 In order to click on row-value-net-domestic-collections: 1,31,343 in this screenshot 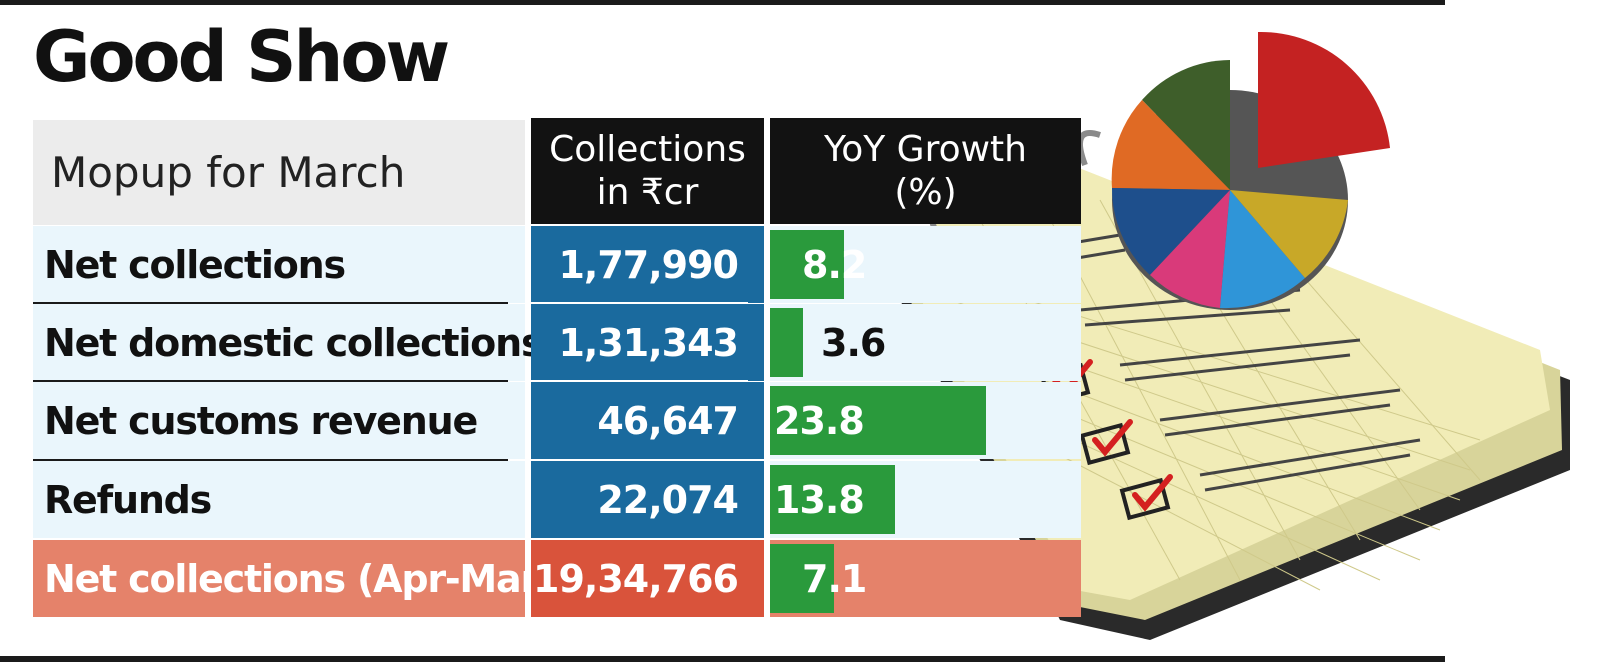, I will do `click(647, 342)`.